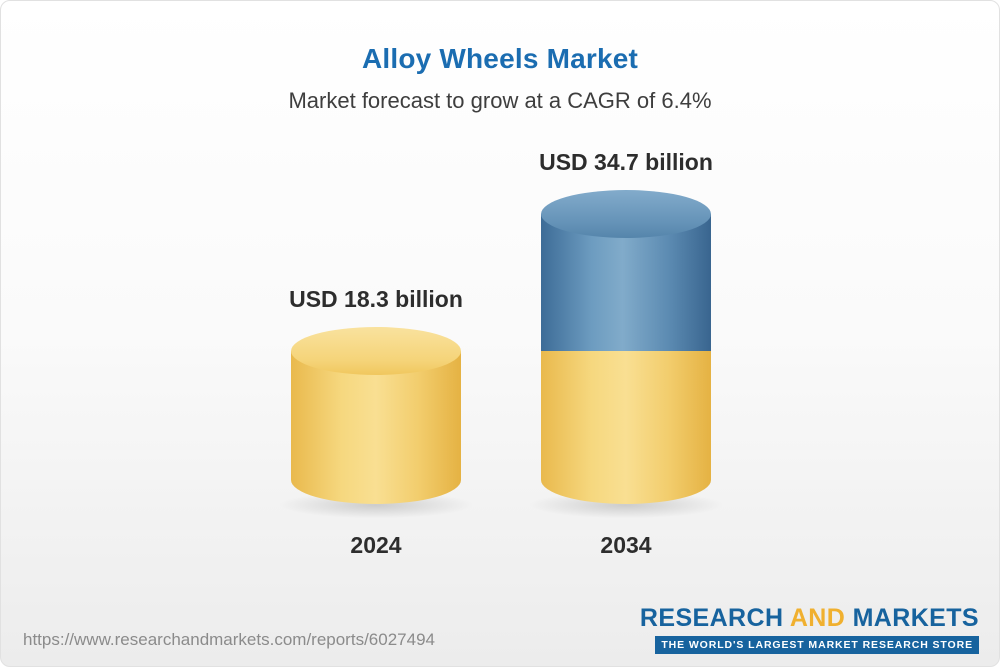 The width and height of the screenshot is (1000, 667). What do you see at coordinates (626, 545) in the screenshot?
I see `category-label-2034: 2034` at bounding box center [626, 545].